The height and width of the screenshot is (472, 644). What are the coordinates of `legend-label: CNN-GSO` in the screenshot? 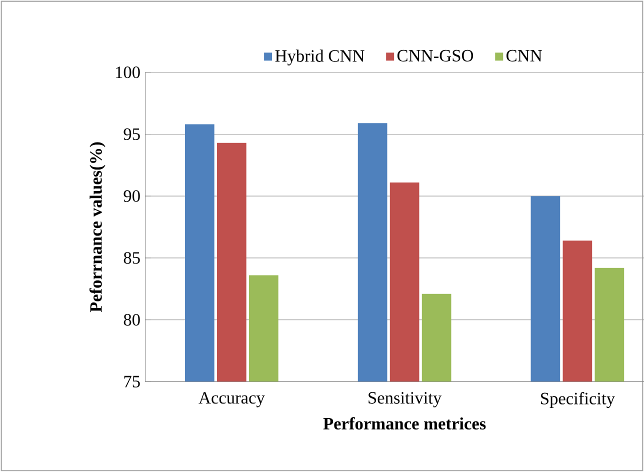 It's located at (435, 56).